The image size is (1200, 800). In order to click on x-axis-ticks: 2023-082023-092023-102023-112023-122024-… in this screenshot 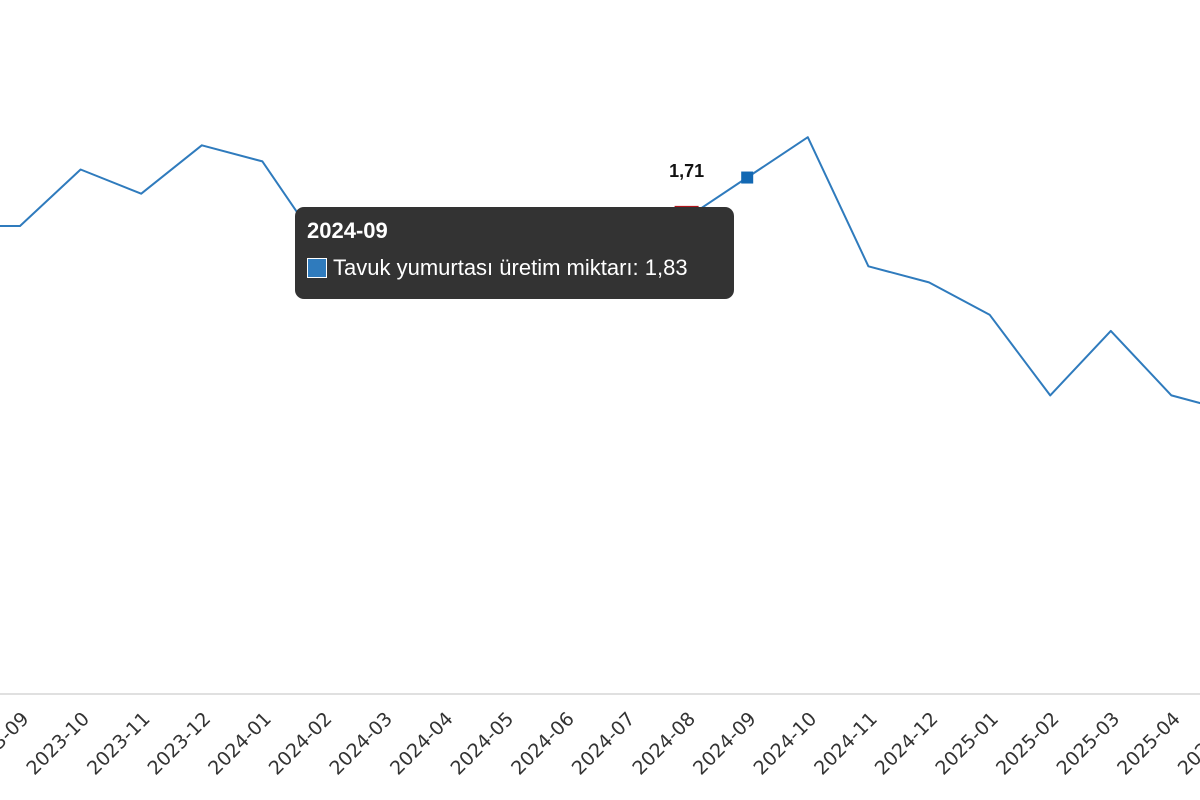, I will do `click(600, 744)`.